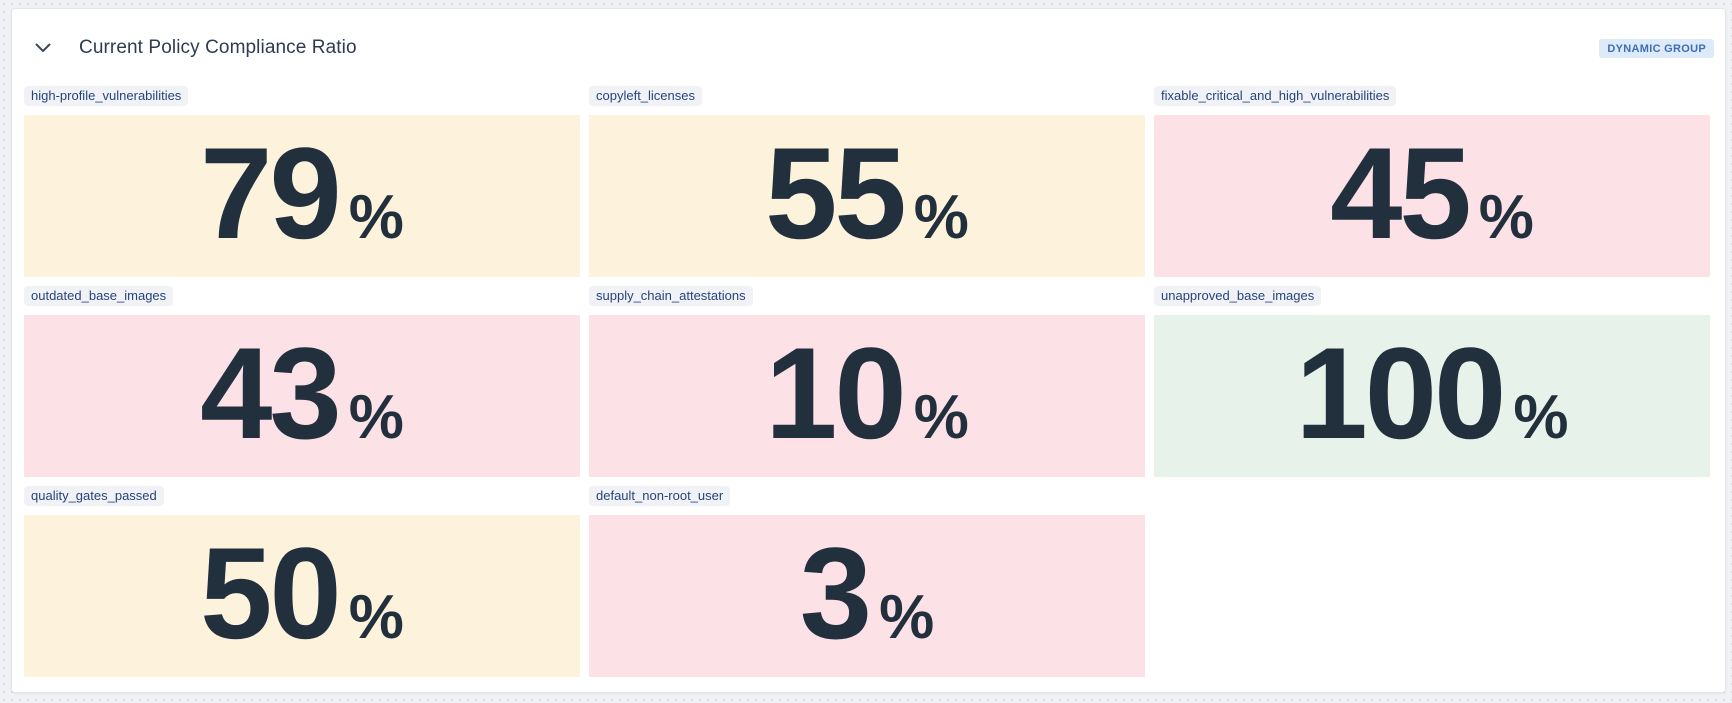  I want to click on stat-value-row: 100 %, so click(1431, 396).